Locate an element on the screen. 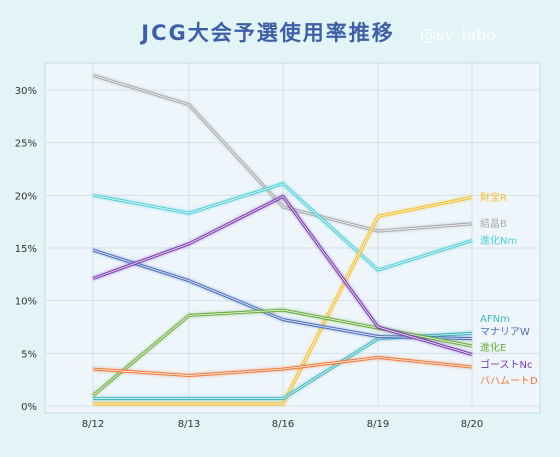  chart-title: JCG大会予選使用率推移 is located at coordinates (266, 33).